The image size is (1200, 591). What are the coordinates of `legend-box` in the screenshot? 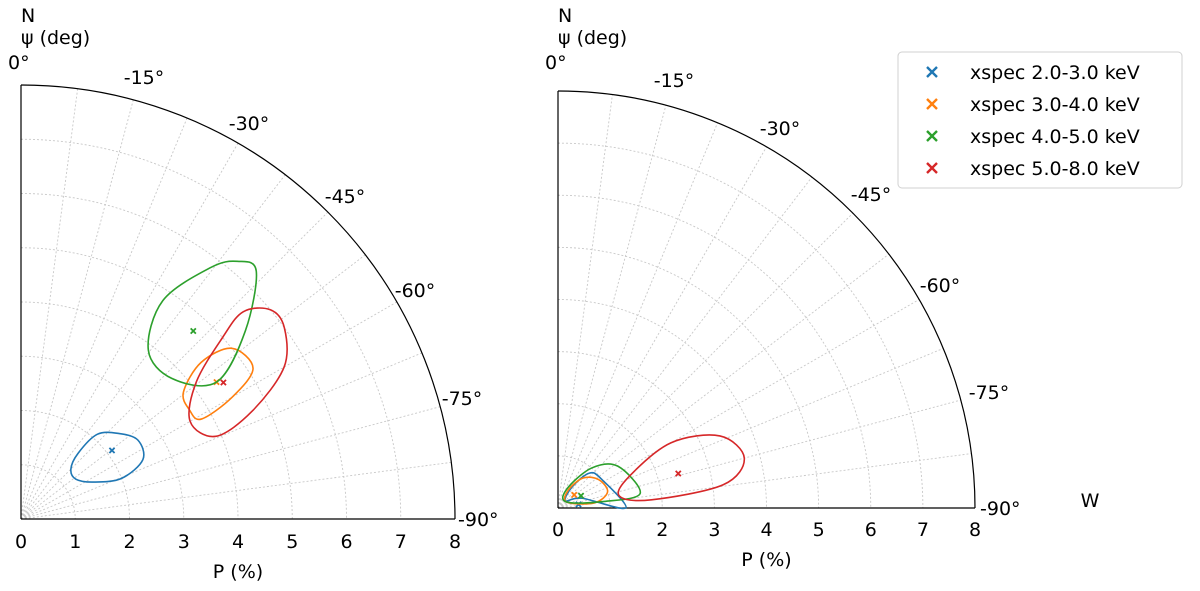 It's located at (1040, 120).